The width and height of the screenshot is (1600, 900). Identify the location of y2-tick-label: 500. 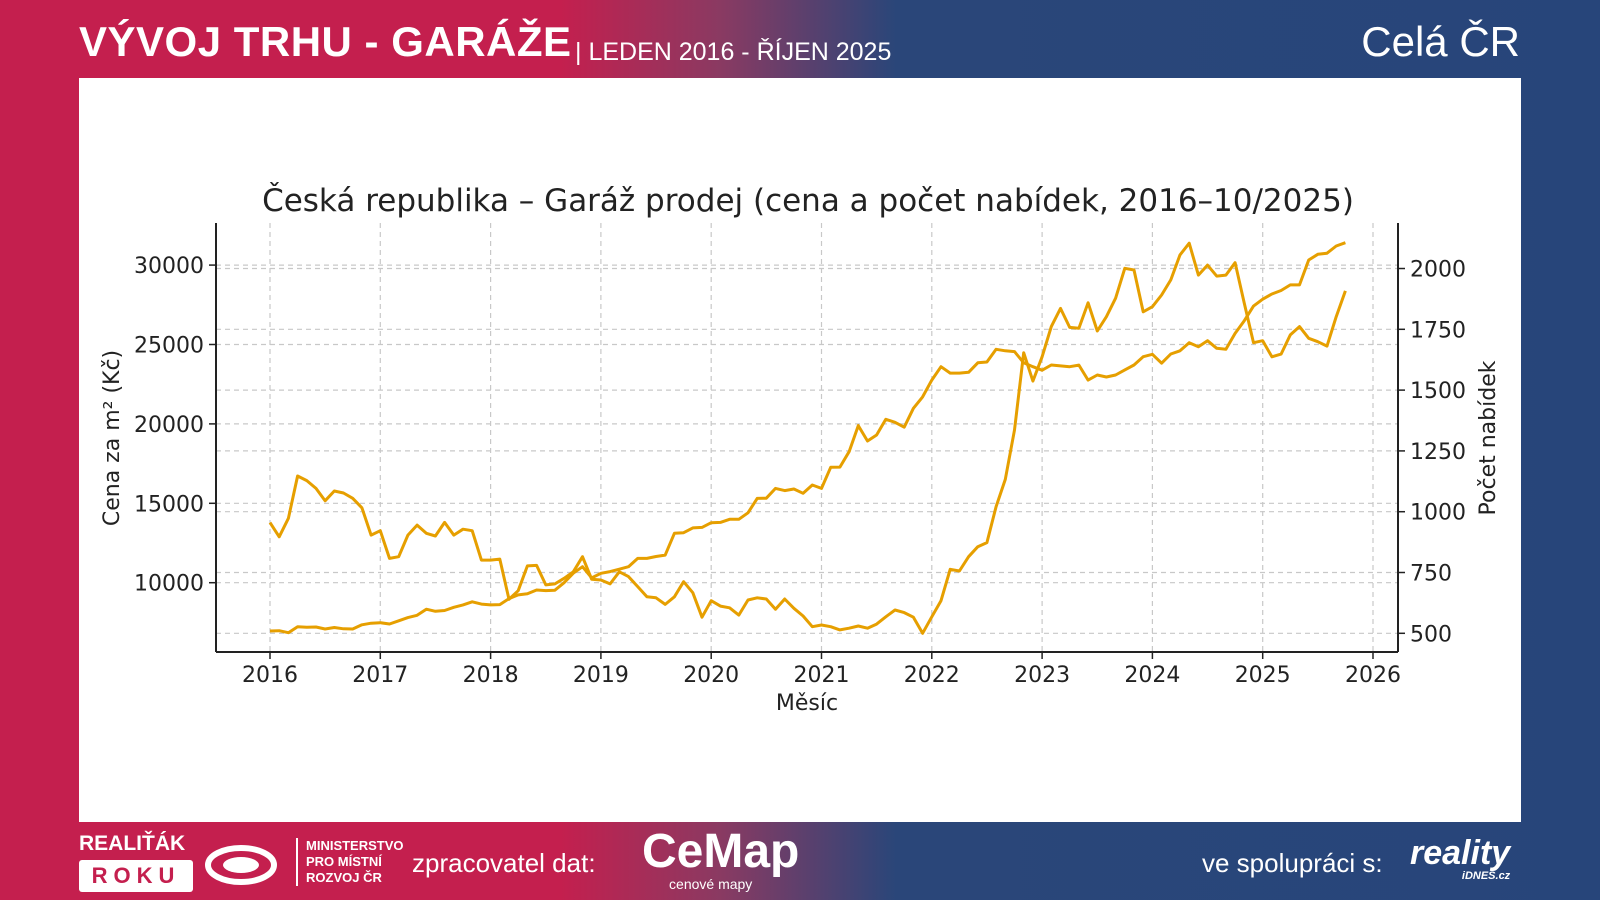
(1431, 634).